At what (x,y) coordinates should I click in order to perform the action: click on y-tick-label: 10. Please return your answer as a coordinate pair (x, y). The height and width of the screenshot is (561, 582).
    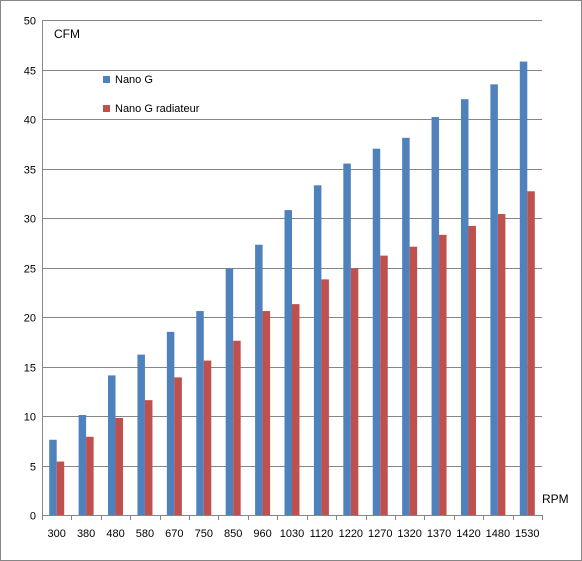
    Looking at the image, I should click on (30, 418).